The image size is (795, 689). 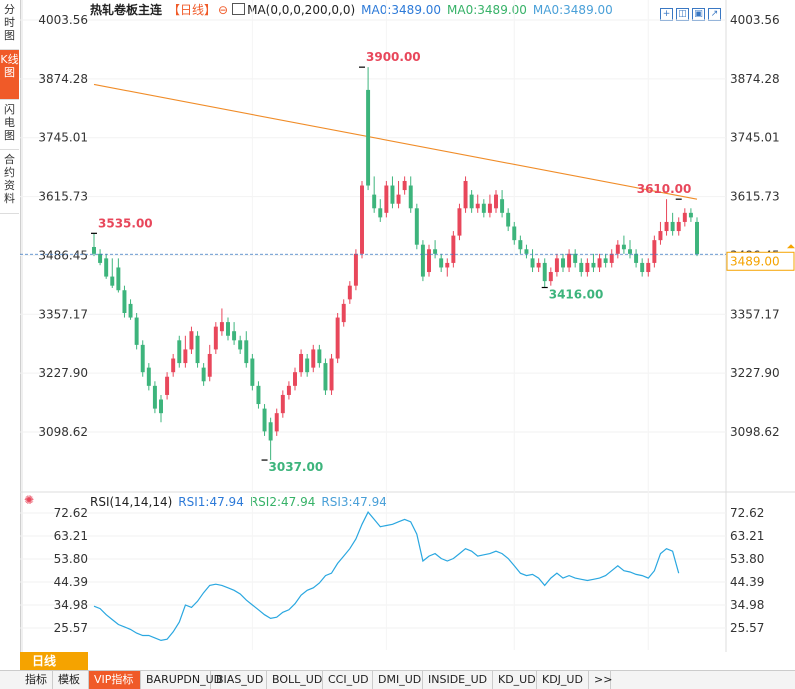 What do you see at coordinates (54, 661) in the screenshot?
I see `period-button: 日线` at bounding box center [54, 661].